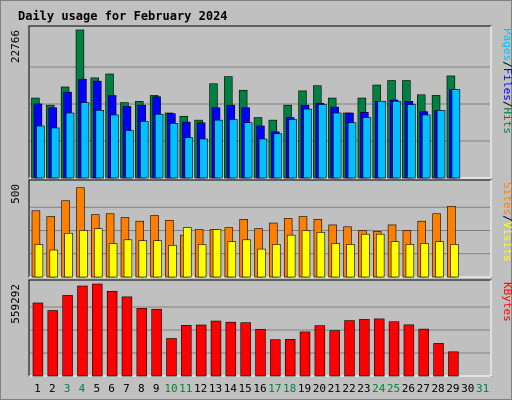 The height and width of the screenshot is (400, 512). What do you see at coordinates (15, 194) in the screenshot?
I see `y-max-label: 500` at bounding box center [15, 194].